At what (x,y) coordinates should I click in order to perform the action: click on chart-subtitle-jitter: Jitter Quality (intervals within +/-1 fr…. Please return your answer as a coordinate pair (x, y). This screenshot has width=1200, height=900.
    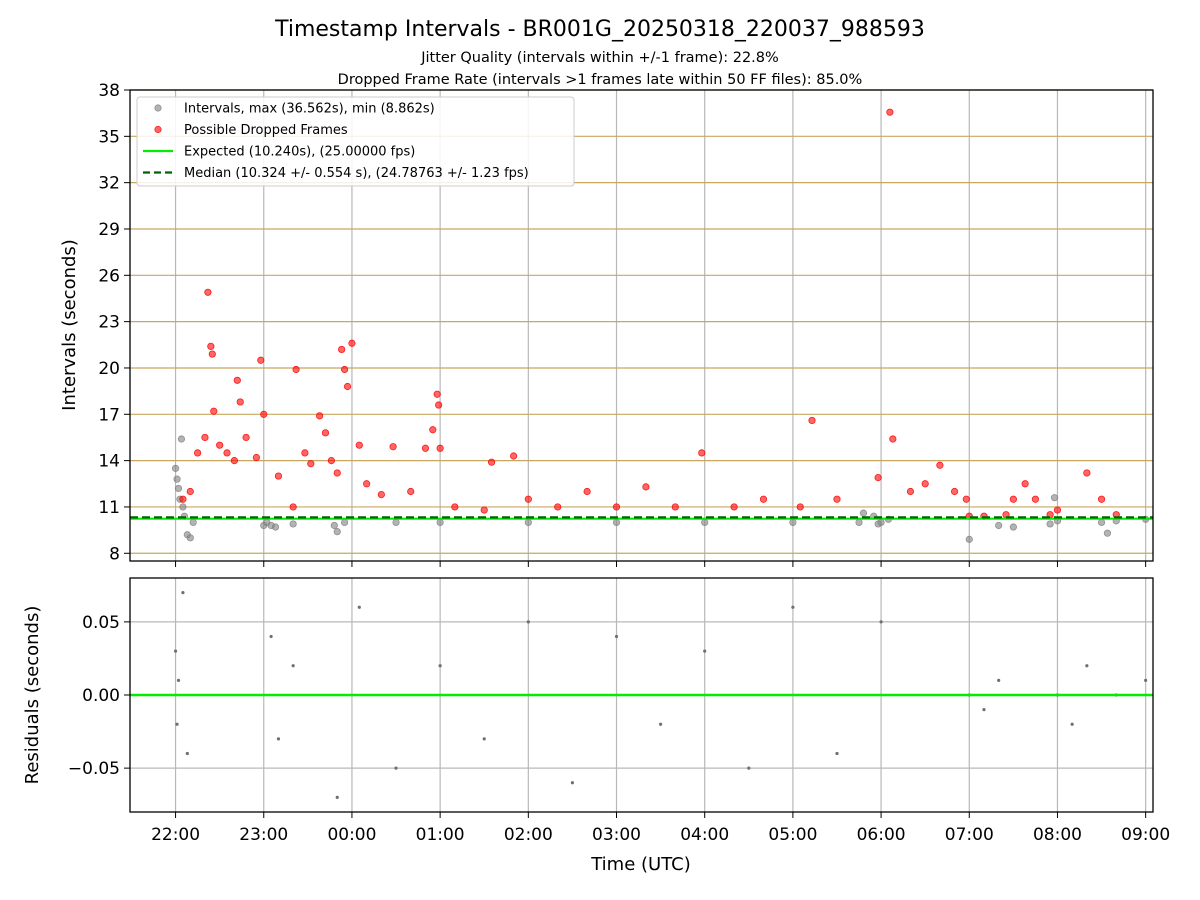
    Looking at the image, I should click on (599, 58).